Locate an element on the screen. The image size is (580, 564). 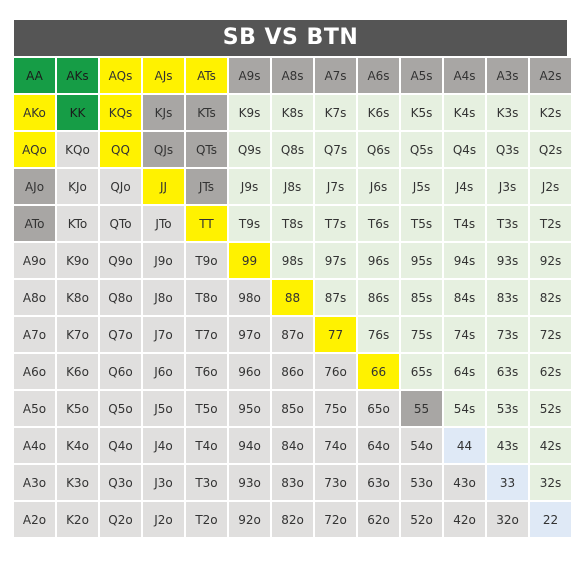
hand-cell: K4s is located at coordinates (464, 112).